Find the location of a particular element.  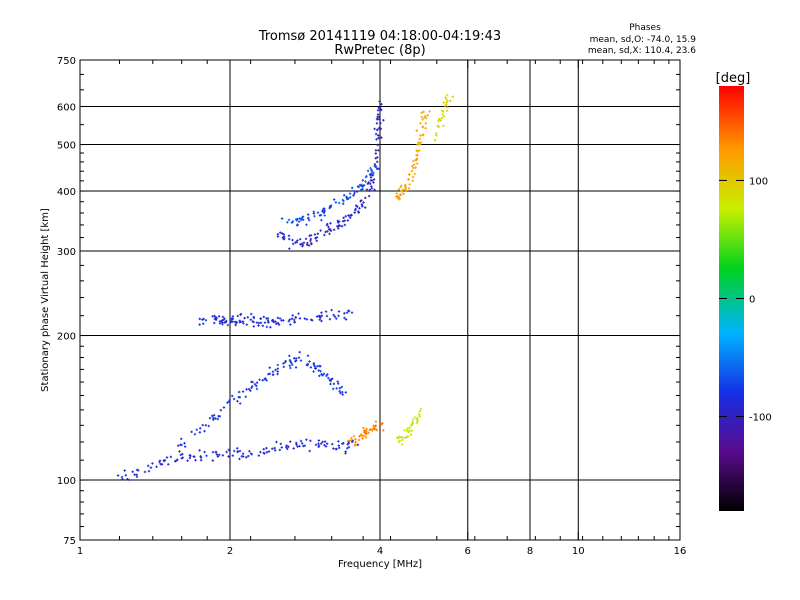

chart-title: Tromsø 20141119 04:18:00-04:19:43 is located at coordinates (379, 36).